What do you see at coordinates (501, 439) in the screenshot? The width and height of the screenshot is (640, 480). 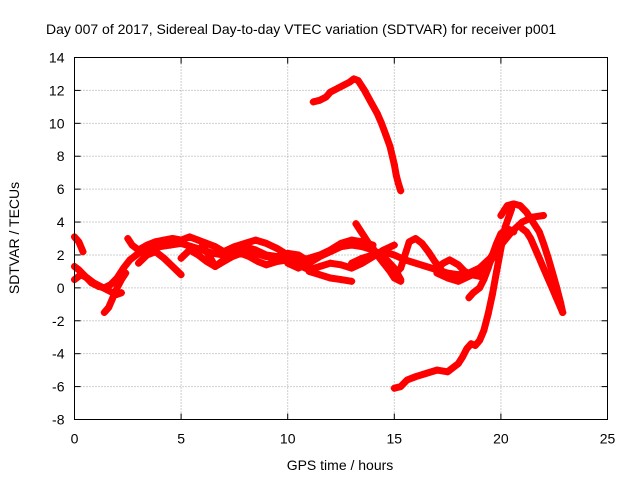 I see `x-tick-label: 20` at bounding box center [501, 439].